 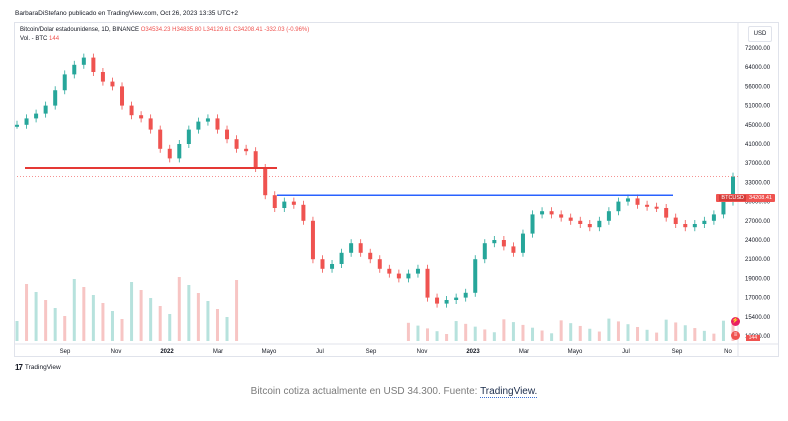 What do you see at coordinates (758, 203) in the screenshot?
I see `price-tick-label: 30000.00` at bounding box center [758, 203].